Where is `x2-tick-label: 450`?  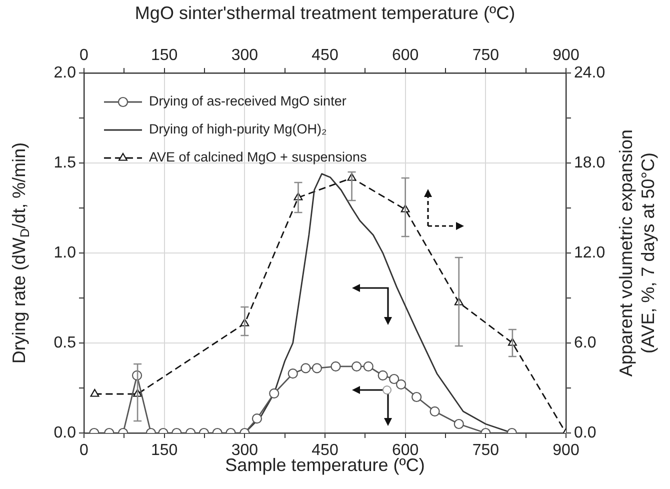 x2-tick-label: 450 is located at coordinates (325, 55).